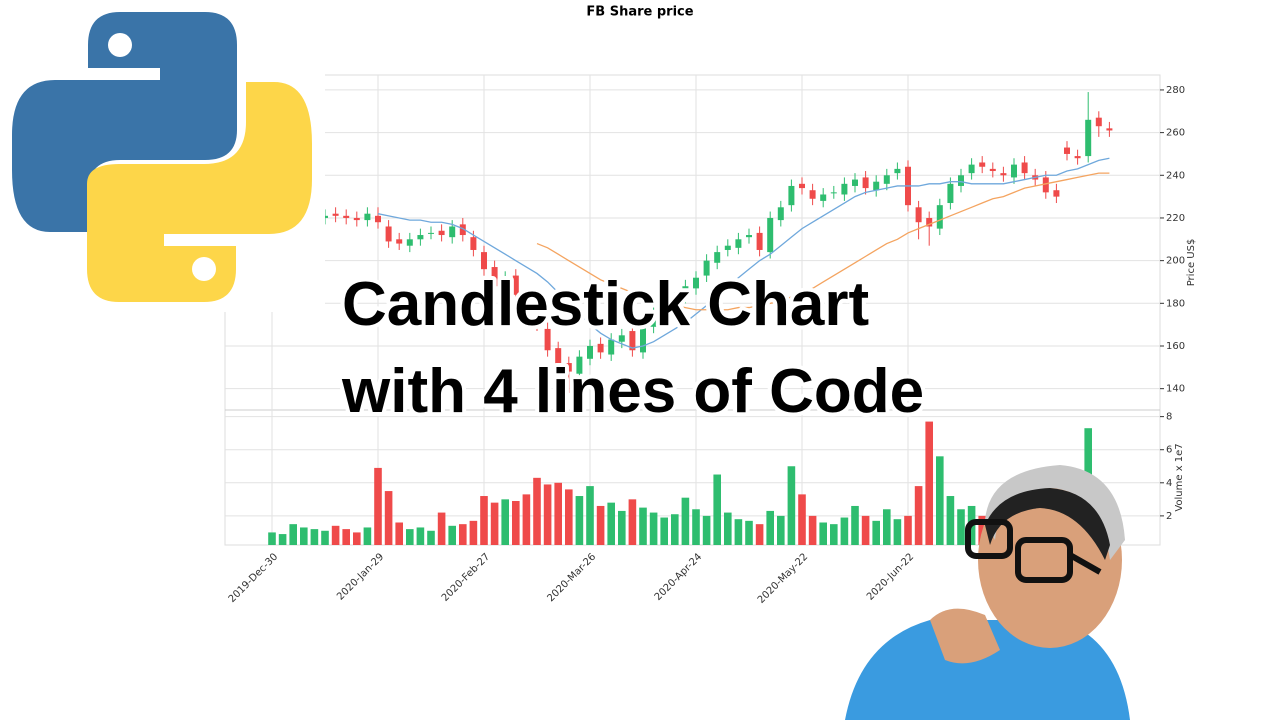  Describe the element at coordinates (1179, 477) in the screenshot. I see `y-axis-label: Volume x 1e7` at that location.